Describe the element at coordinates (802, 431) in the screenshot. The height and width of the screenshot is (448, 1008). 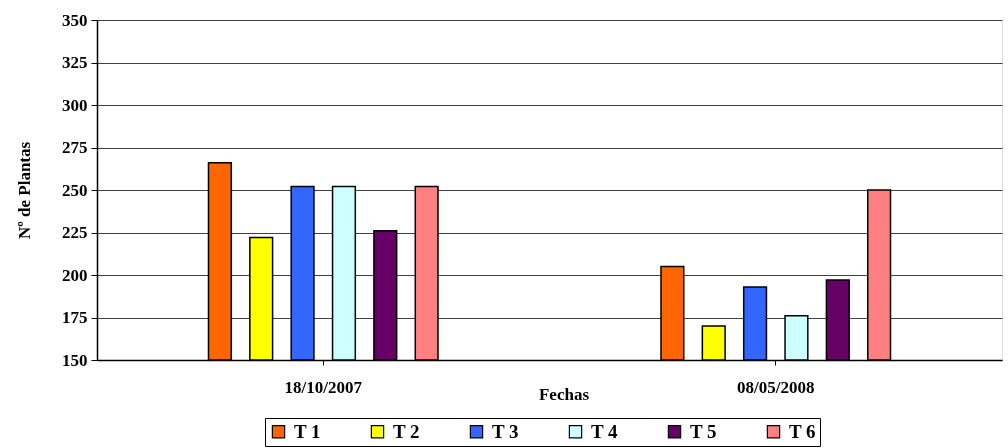
I see `legend-label: T 6` at that location.